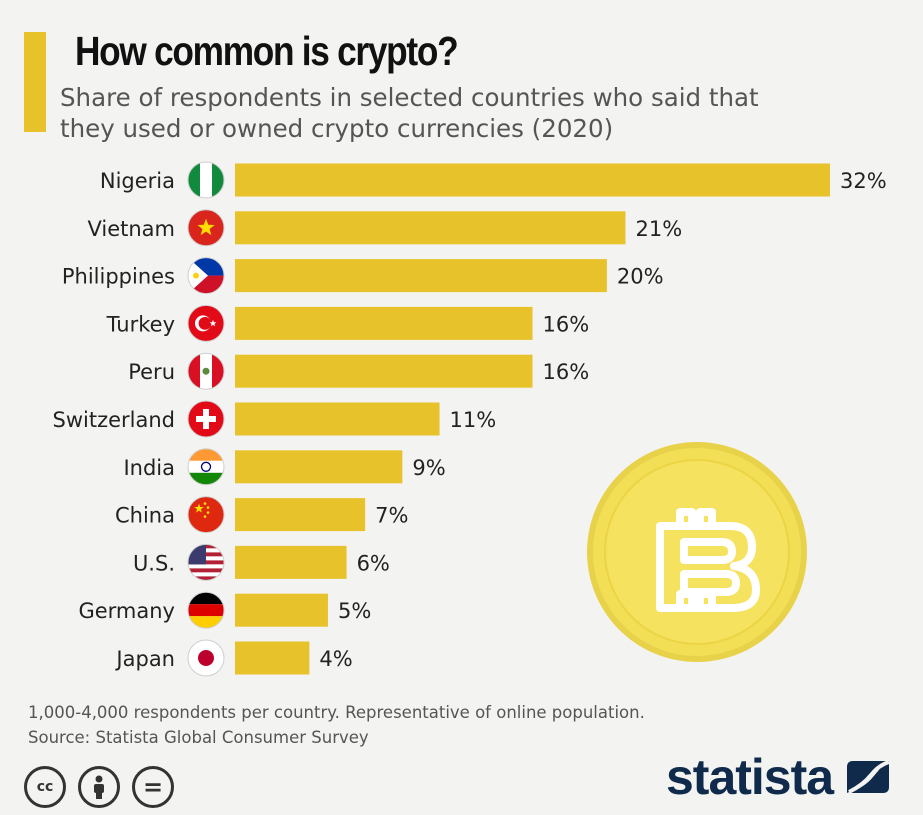  What do you see at coordinates (137, 181) in the screenshot?
I see `category-label: Nigeria` at bounding box center [137, 181].